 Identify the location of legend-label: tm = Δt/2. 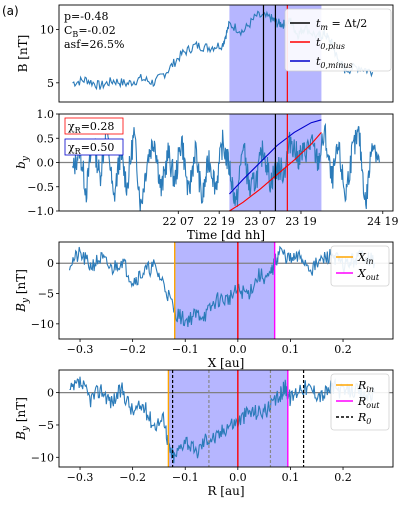
(341, 24).